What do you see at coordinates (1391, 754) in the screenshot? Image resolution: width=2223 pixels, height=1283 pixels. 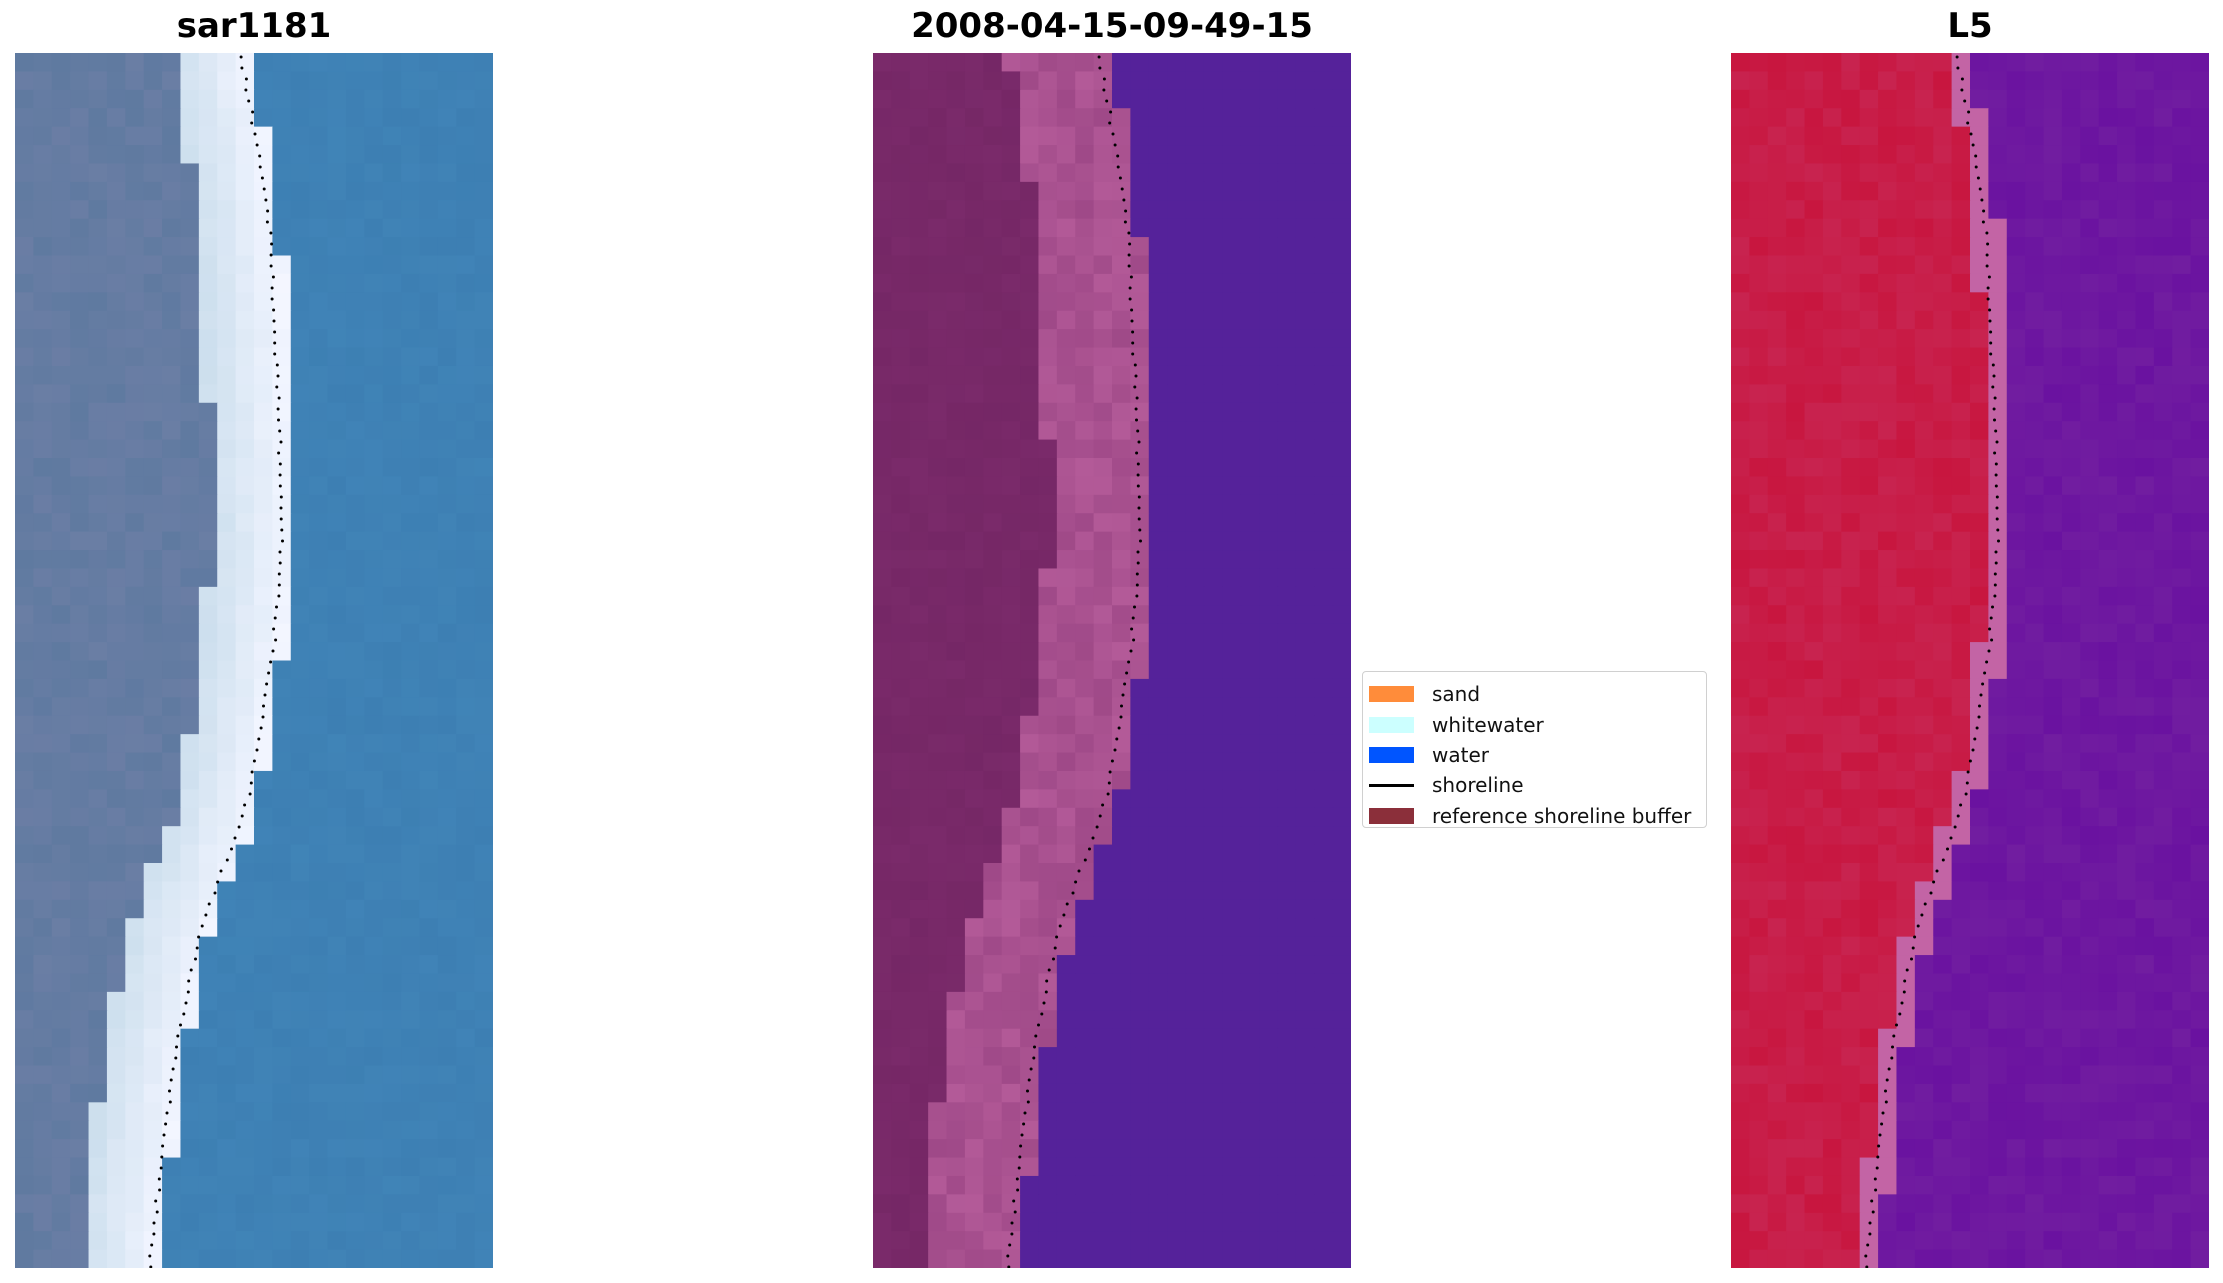 I see `water-swatch` at bounding box center [1391, 754].